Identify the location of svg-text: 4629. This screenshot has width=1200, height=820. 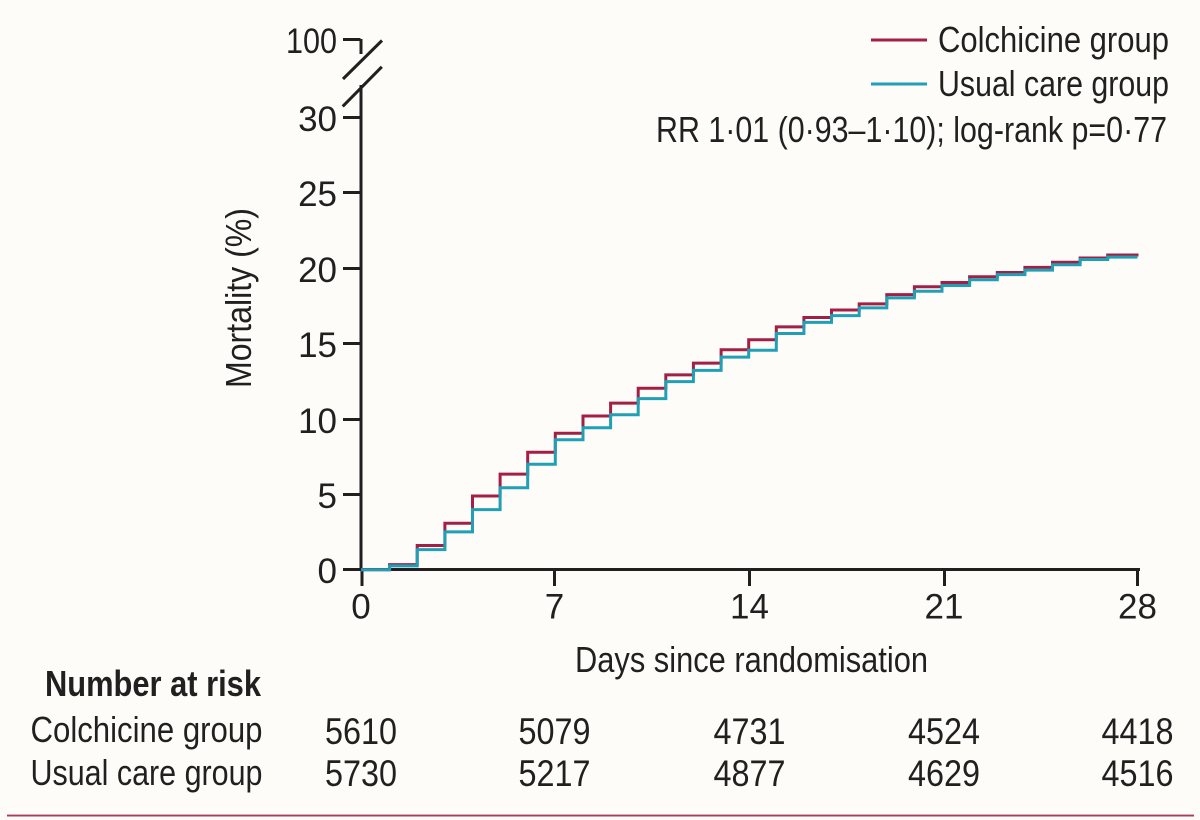
(944, 773).